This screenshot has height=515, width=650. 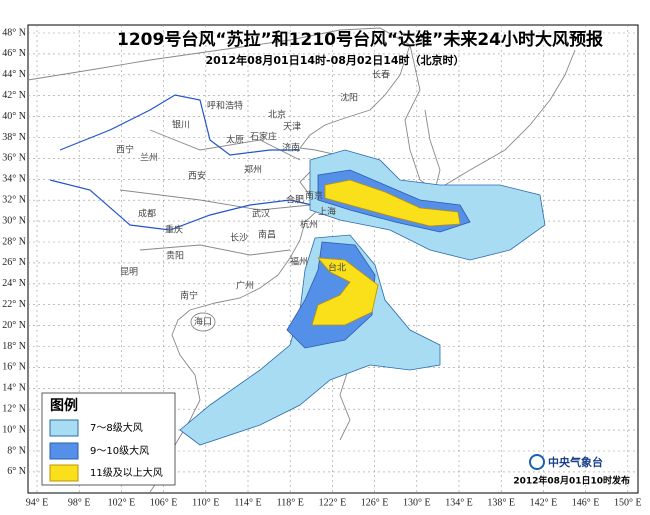 I want to click on legend: 图例 7～8级大风 9～10级大风 11级及以上大风, so click(x=108, y=439).